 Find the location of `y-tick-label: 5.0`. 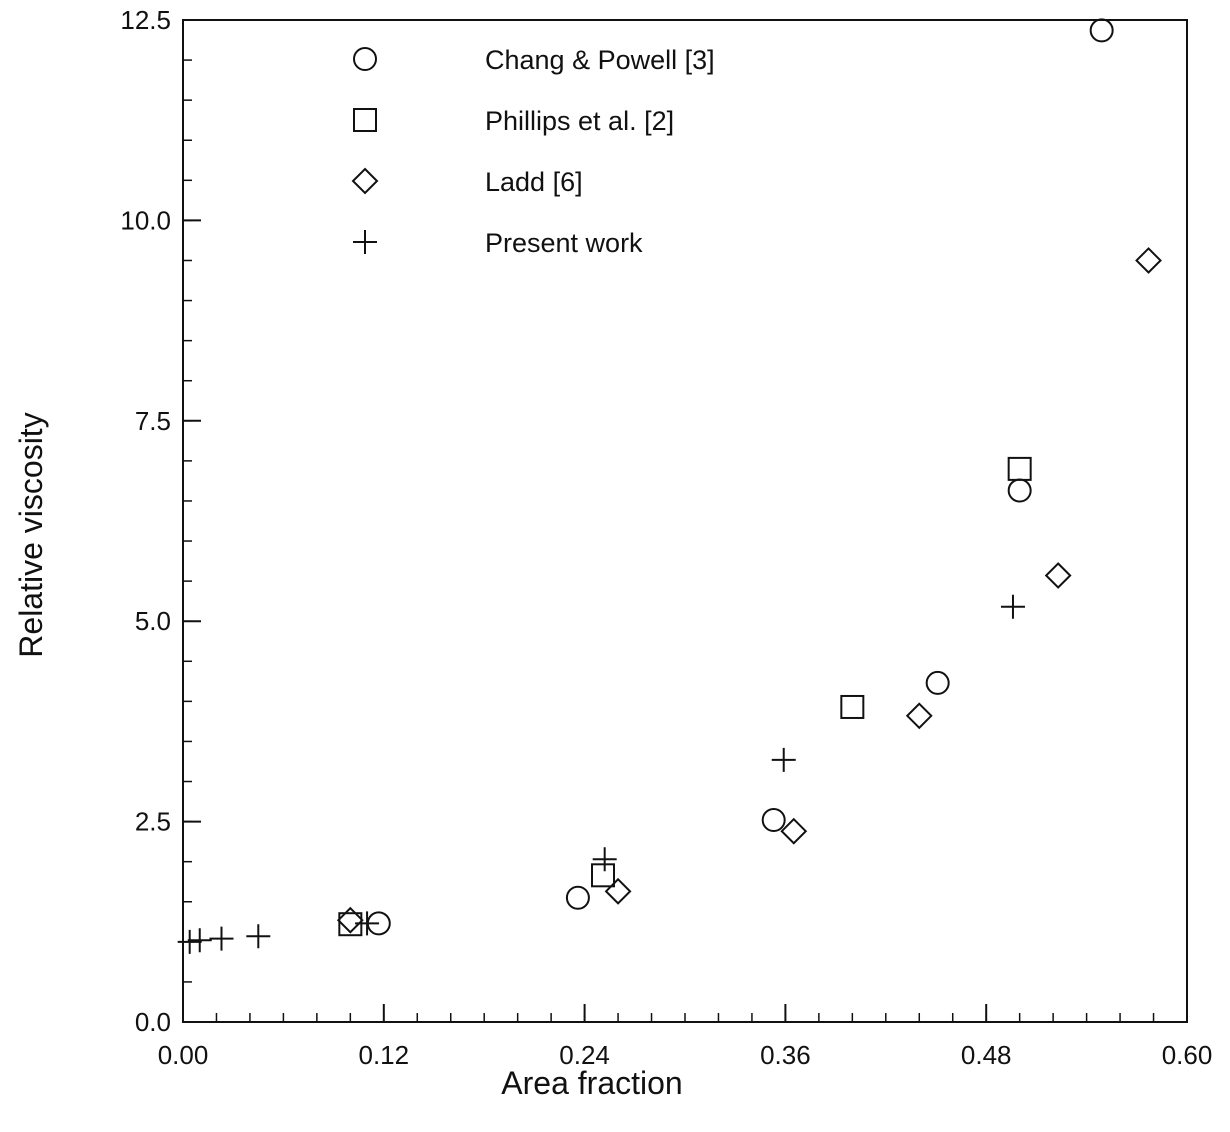

y-tick-label: 5.0 is located at coordinates (153, 621).